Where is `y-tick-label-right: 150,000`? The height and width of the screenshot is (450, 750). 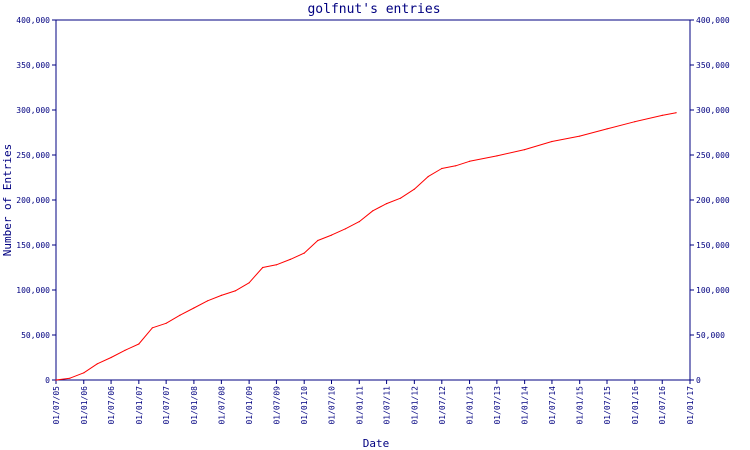
y-tick-label-right: 150,000 is located at coordinates (713, 245).